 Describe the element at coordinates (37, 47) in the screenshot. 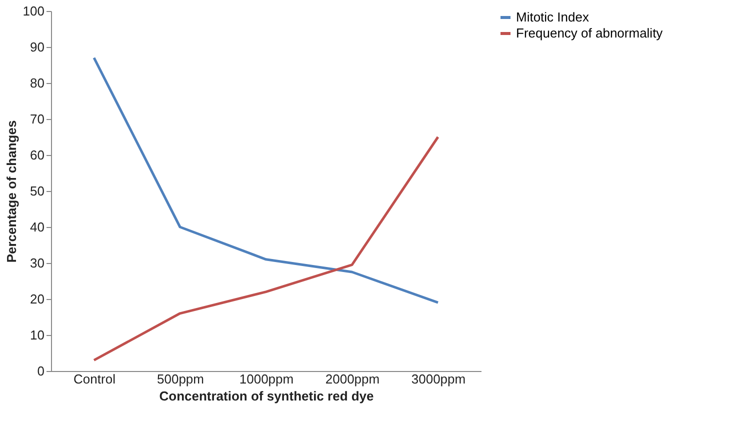

I see `y-tick-label: 90` at that location.